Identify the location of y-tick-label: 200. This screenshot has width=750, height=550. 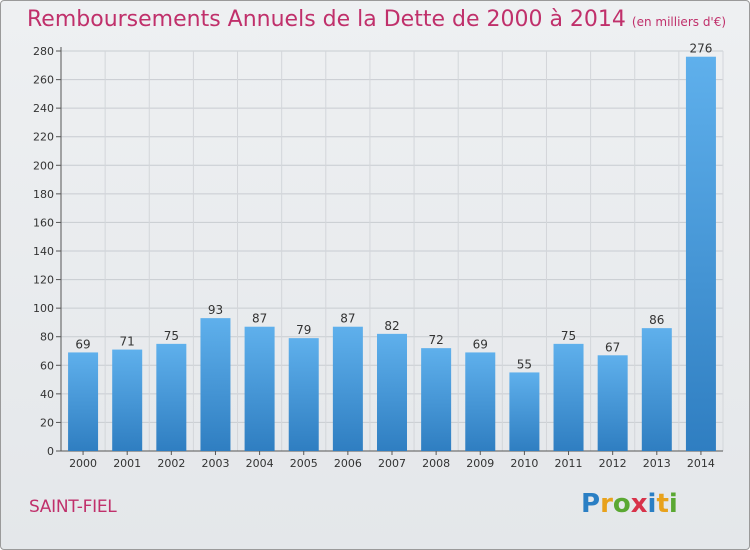
(43, 165).